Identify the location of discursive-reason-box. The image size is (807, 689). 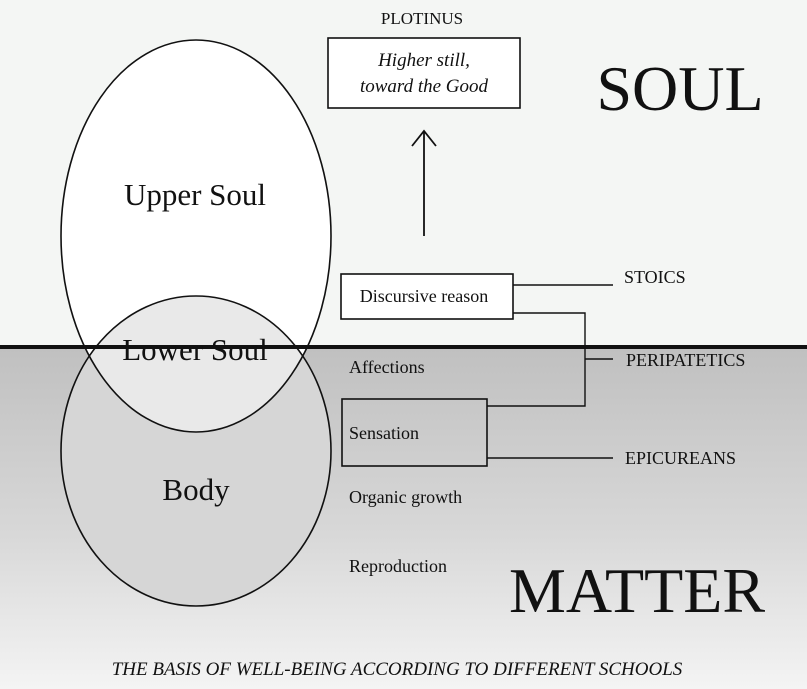
(427, 296).